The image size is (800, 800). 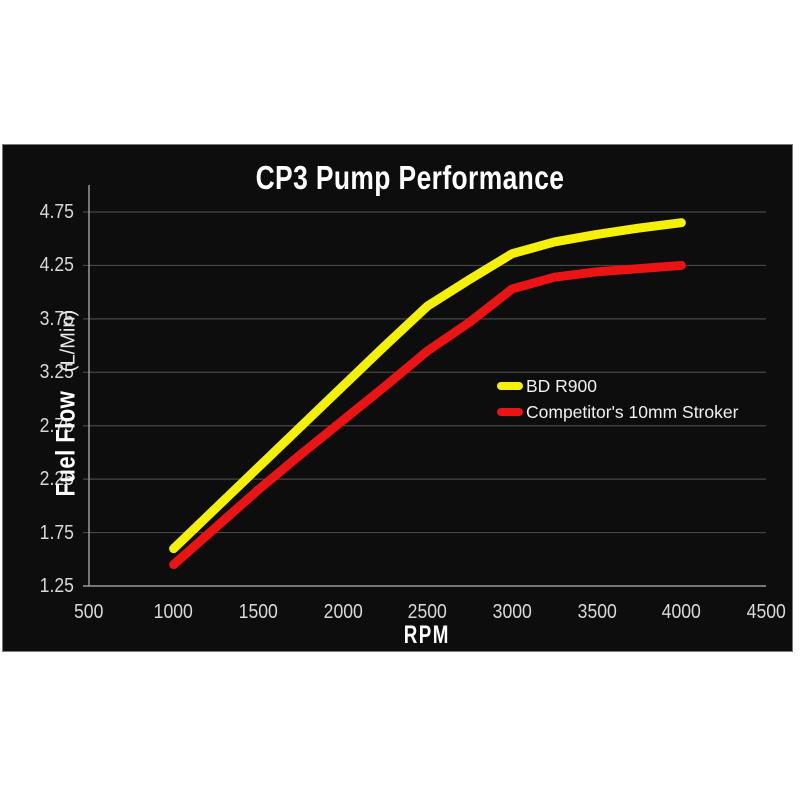 What do you see at coordinates (37, 319) in the screenshot?
I see `y-tick-label: 3.75` at bounding box center [37, 319].